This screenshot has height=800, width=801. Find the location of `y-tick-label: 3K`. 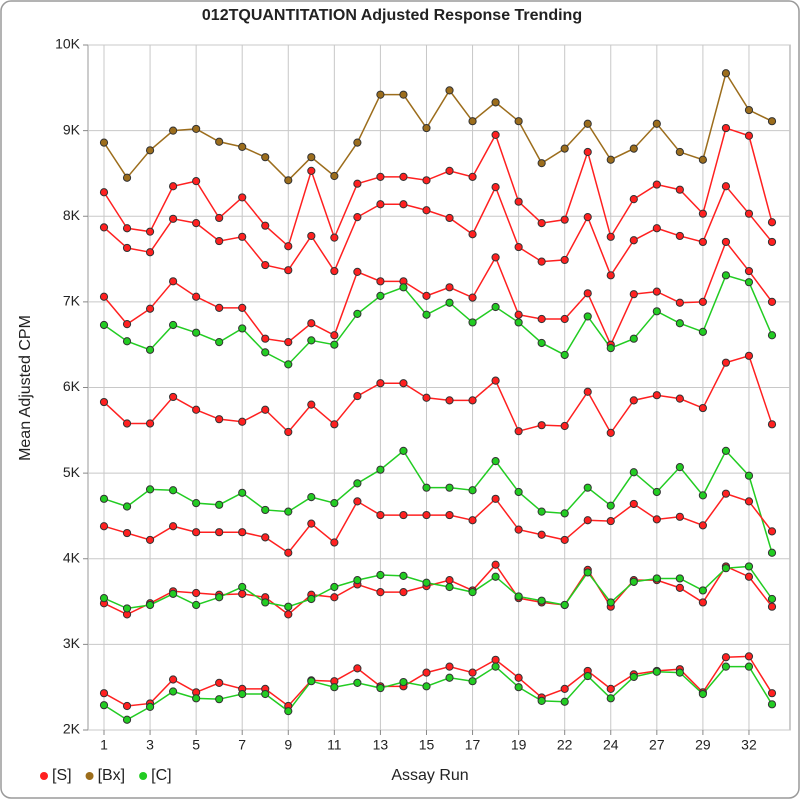

y-tick-label: 3K is located at coordinates (72, 643).